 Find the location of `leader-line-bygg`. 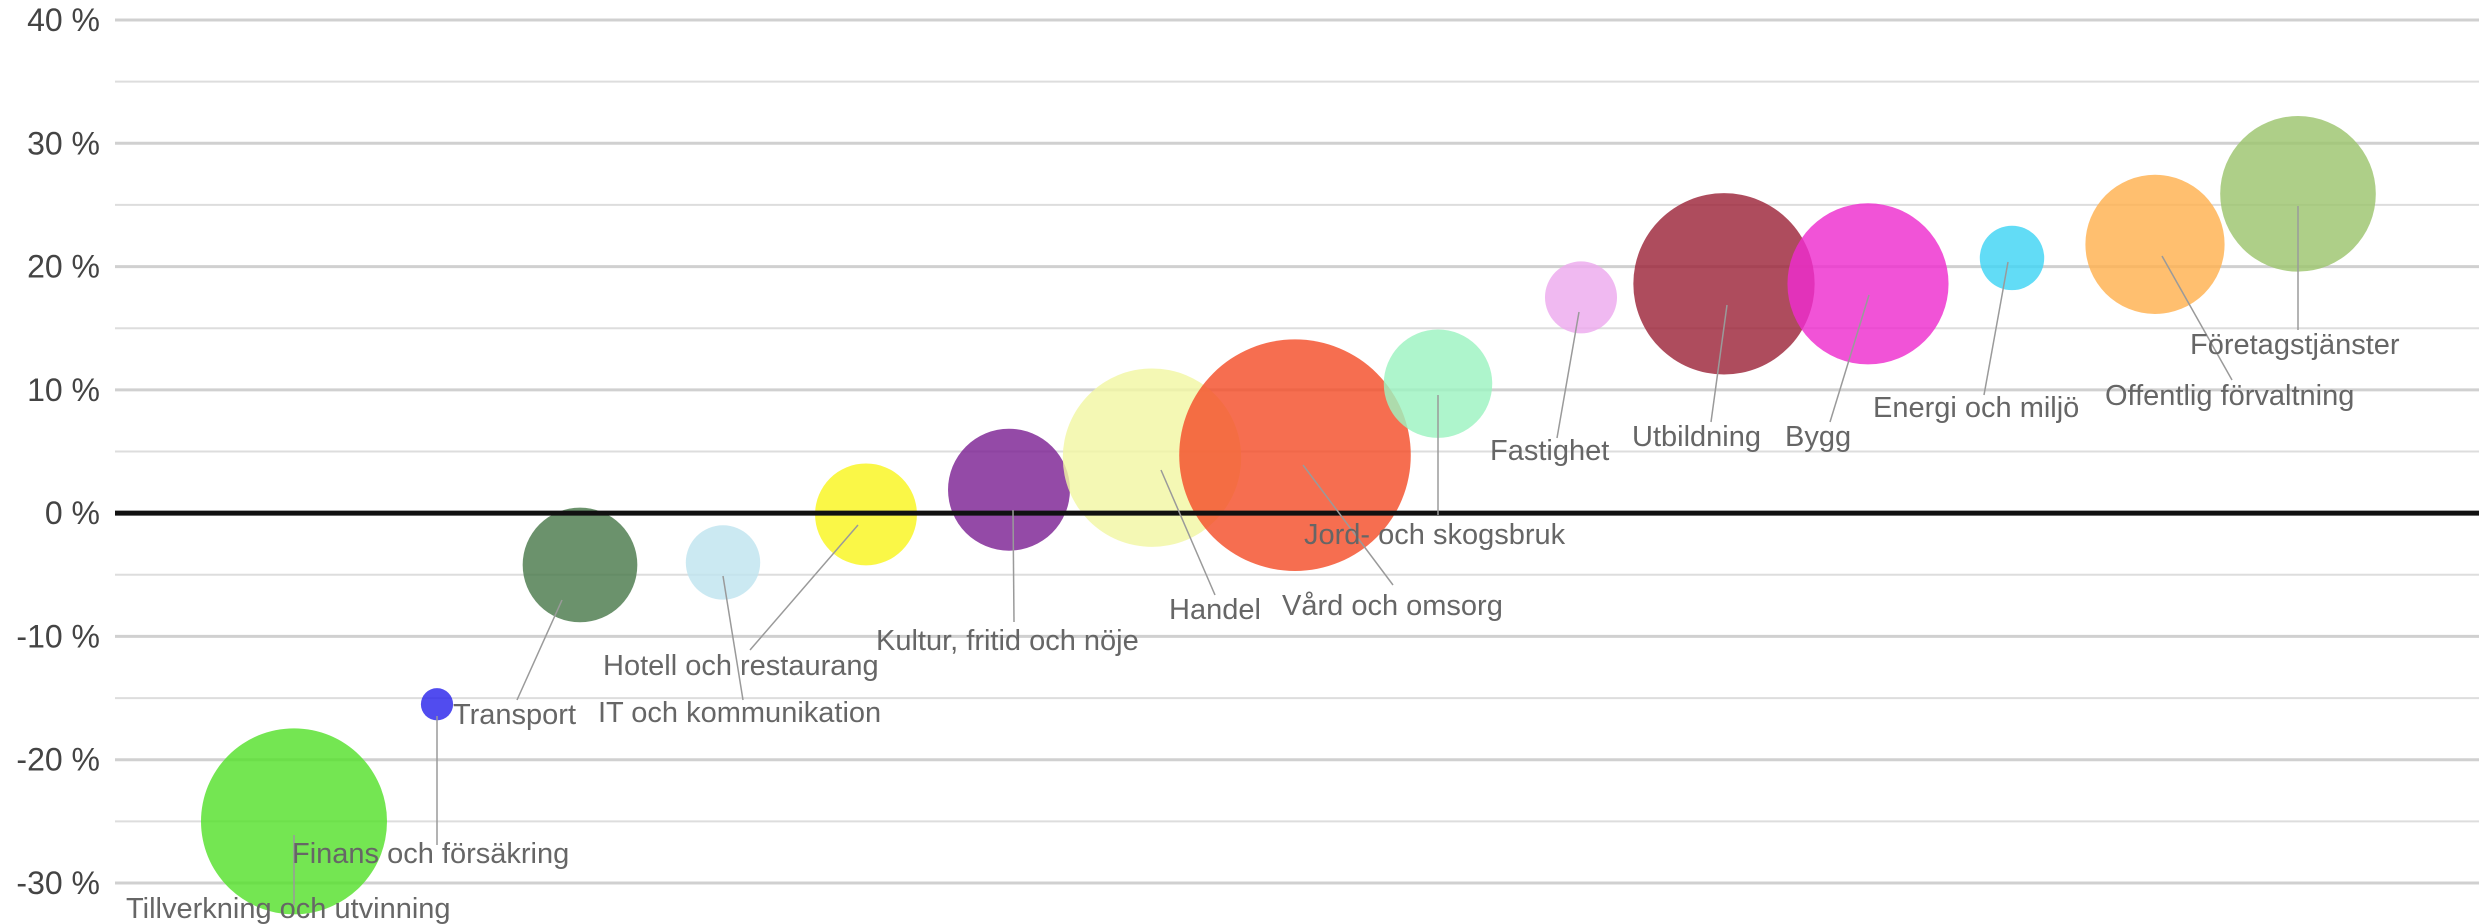

leader-line-bygg is located at coordinates (1849, 358).